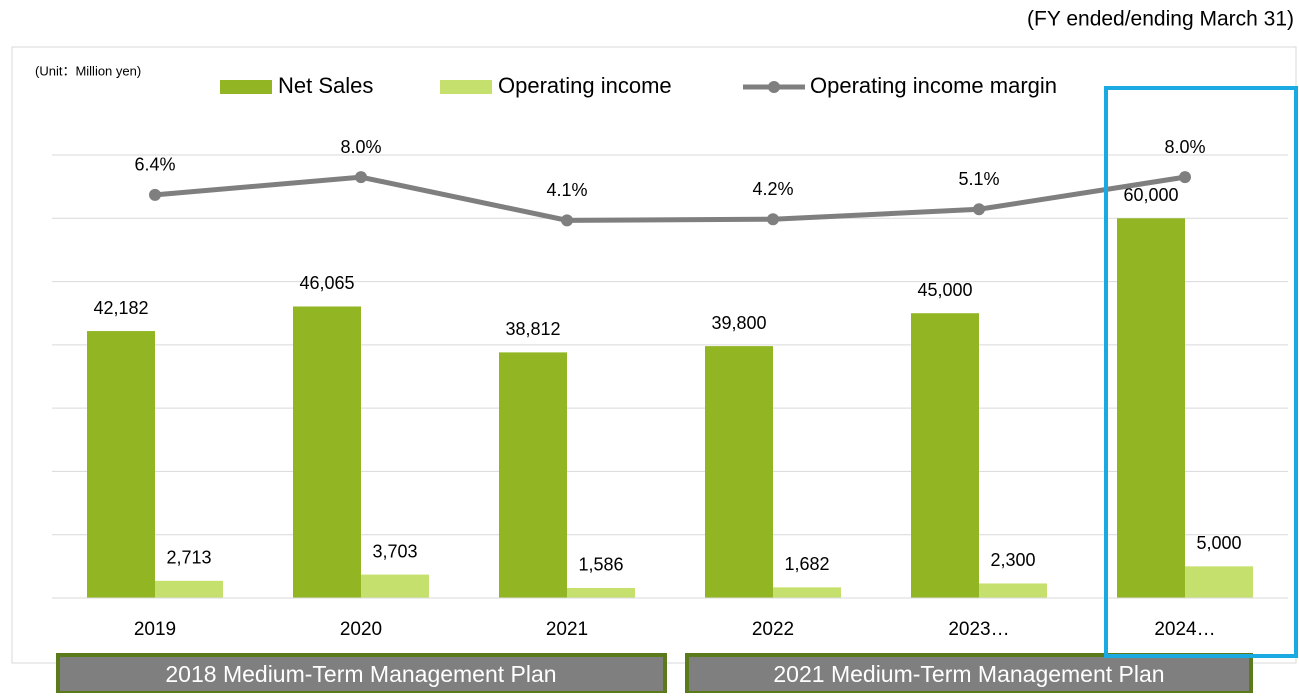 The image size is (1299, 698). I want to click on data-label: 38,812, so click(532, 329).